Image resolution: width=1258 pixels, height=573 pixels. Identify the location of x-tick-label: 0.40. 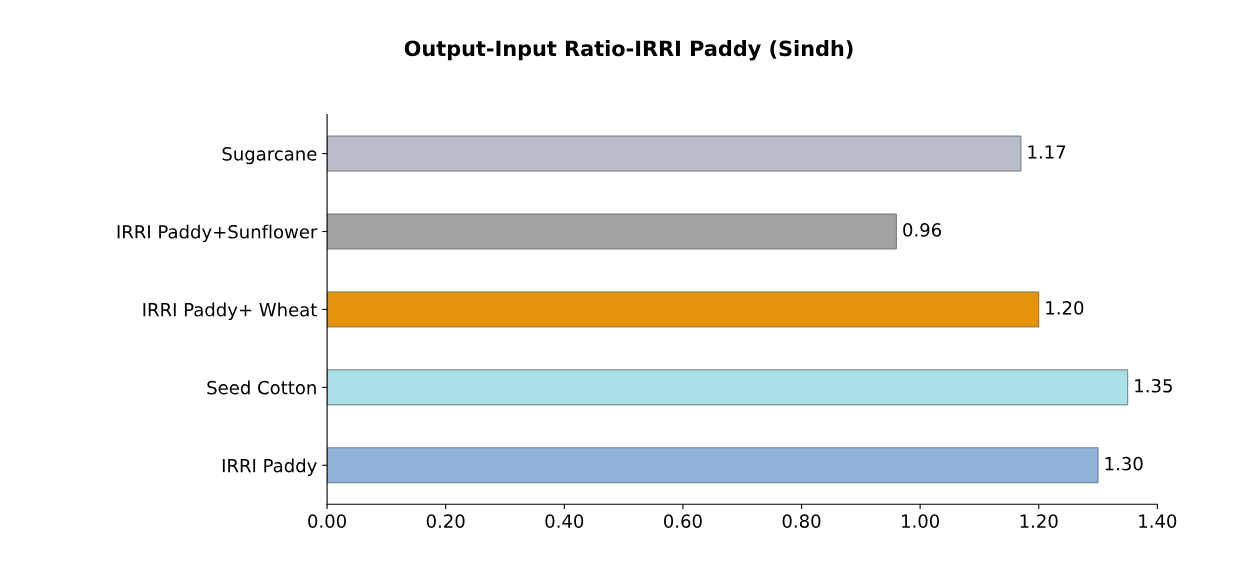
(564, 521).